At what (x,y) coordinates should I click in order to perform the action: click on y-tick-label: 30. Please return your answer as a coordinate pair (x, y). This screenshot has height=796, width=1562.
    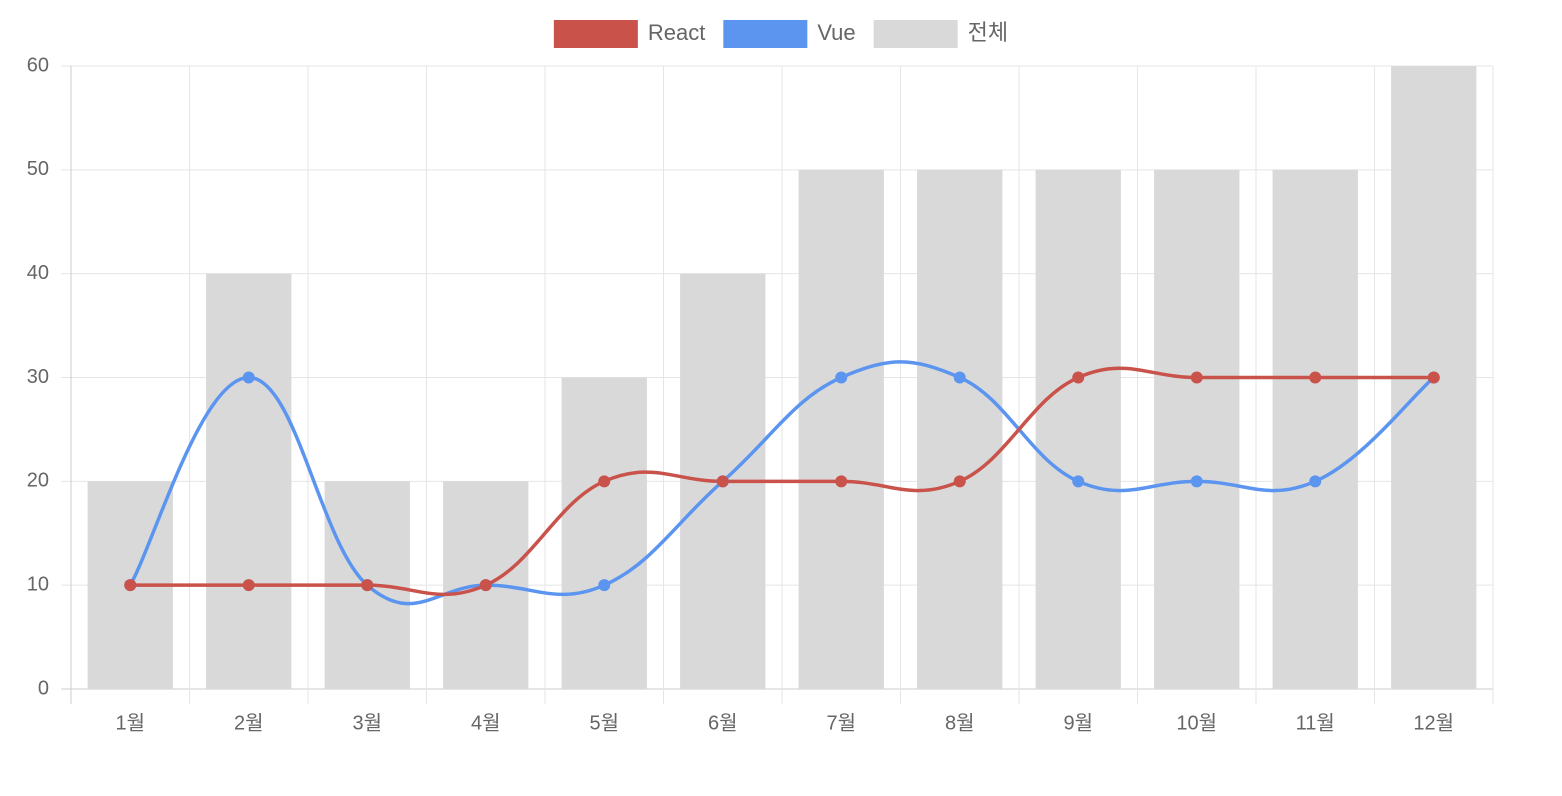
    Looking at the image, I should click on (38, 377).